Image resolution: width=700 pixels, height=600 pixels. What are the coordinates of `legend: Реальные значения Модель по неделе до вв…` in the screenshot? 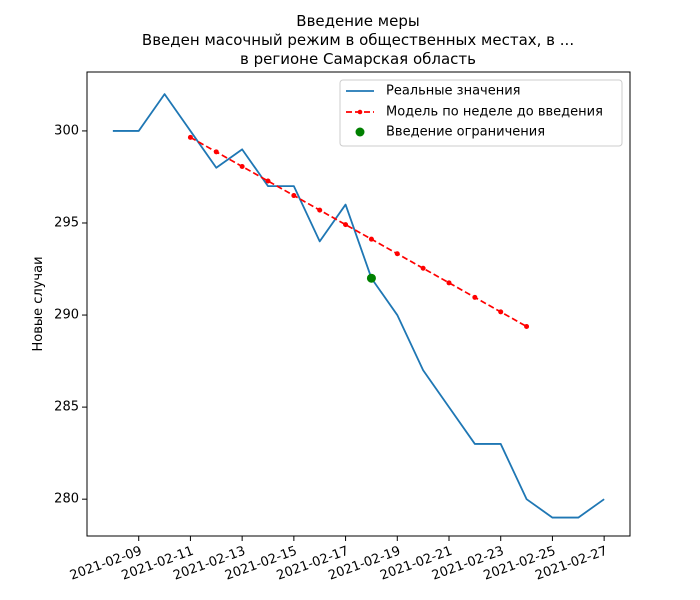 It's located at (481, 113).